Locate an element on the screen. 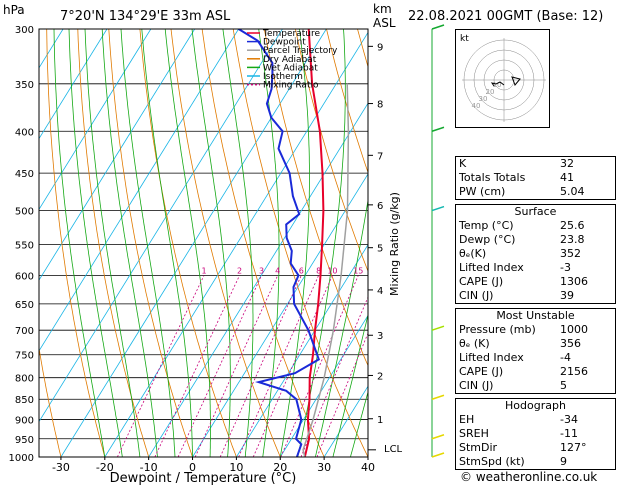 The height and width of the screenshot is (486, 629). pressure-tick-label: 500 is located at coordinates (24, 212).